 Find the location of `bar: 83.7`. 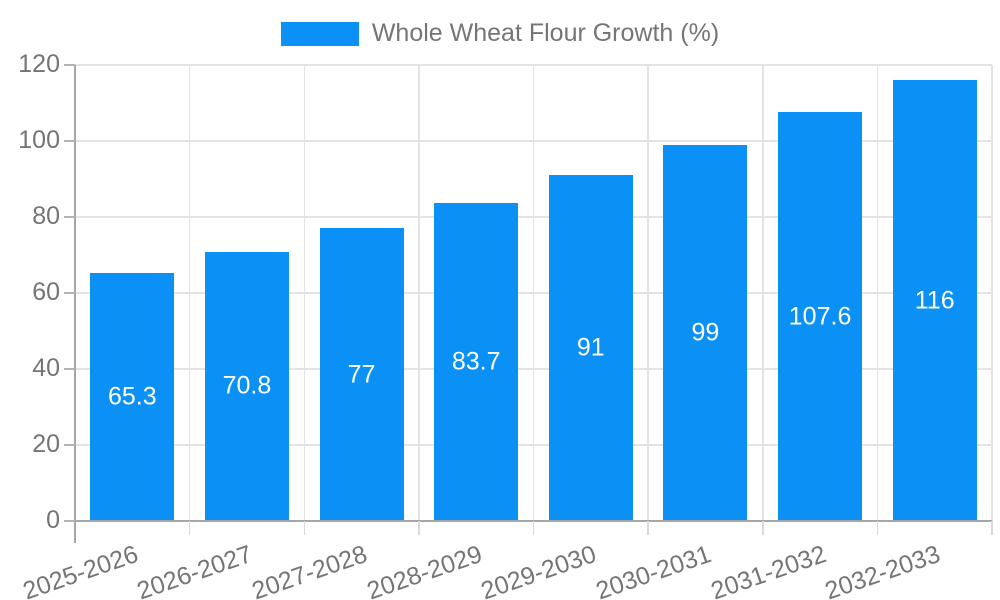

bar: 83.7 is located at coordinates (476, 361).